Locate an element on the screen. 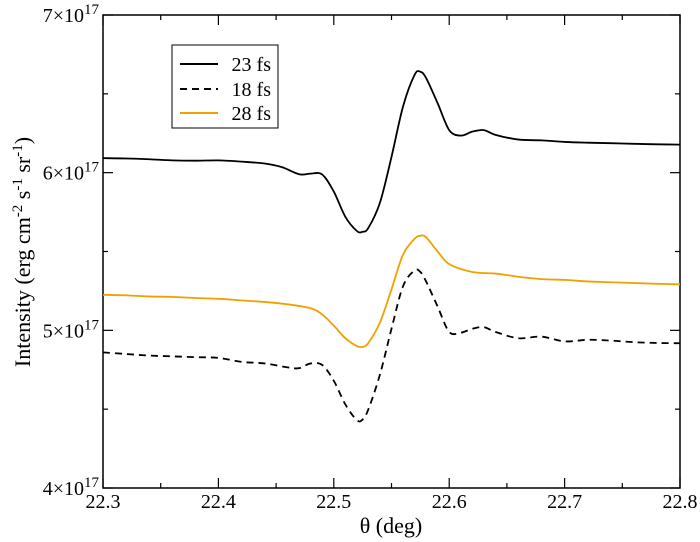 This screenshot has width=700, height=542. y-axis-title-sup-1: -2 is located at coordinates (18, 211).